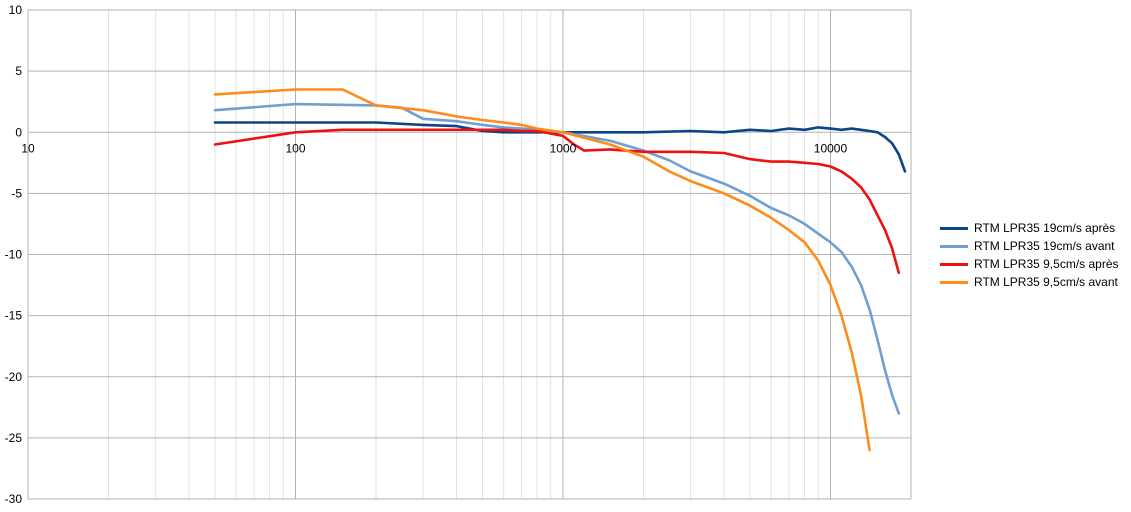  Describe the element at coordinates (14, 316) in the screenshot. I see `y-tick-label: -15` at that location.